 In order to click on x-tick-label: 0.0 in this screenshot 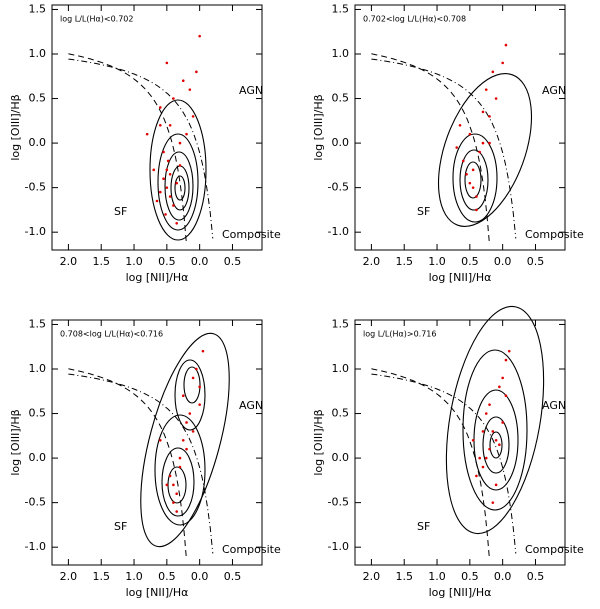, I will do `click(200, 576)`.